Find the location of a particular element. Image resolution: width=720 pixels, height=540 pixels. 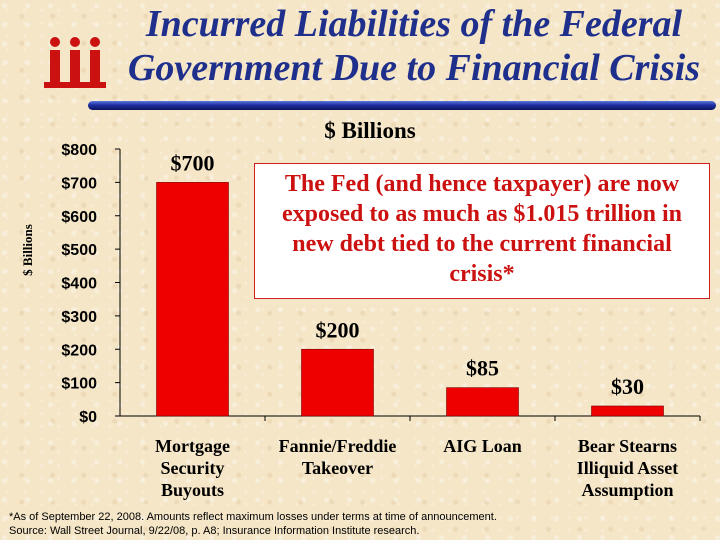

category-label-line: AIG Loan is located at coordinates (482, 446).